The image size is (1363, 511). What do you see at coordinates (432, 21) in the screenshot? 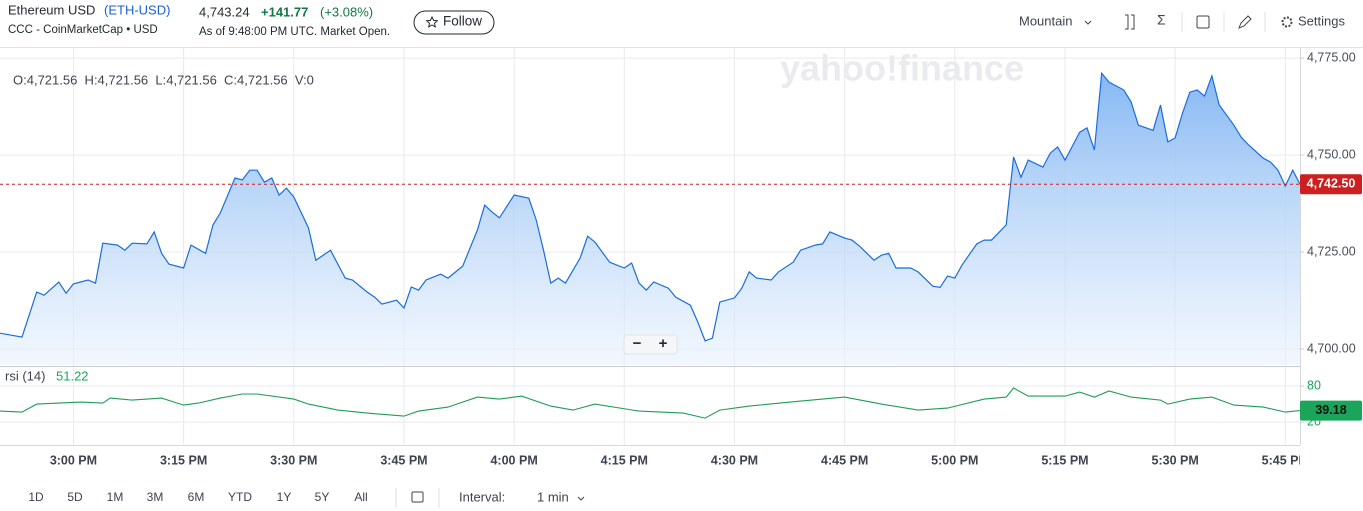
I see `star-icon` at bounding box center [432, 21].